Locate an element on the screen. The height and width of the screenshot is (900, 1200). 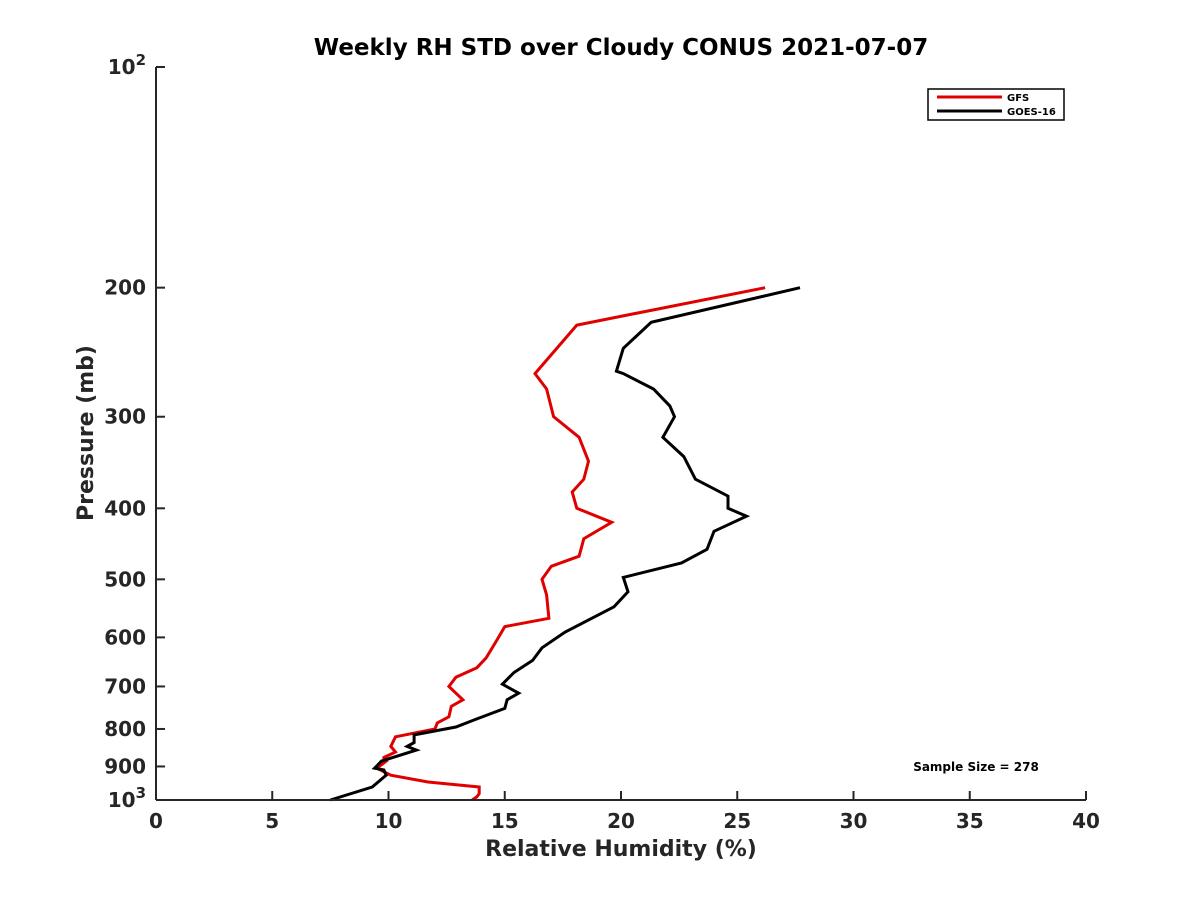
y-tick-label: 400 is located at coordinates (125, 508).